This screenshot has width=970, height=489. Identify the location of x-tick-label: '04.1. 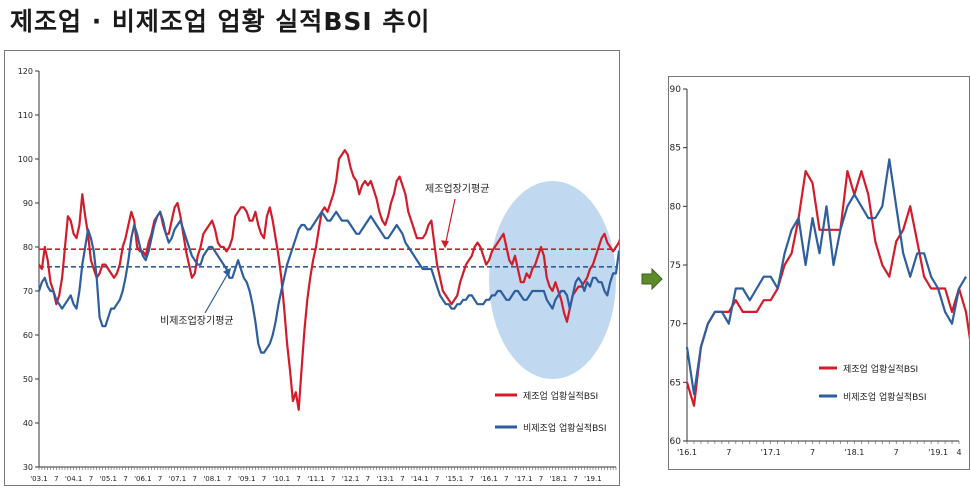
(74, 479).